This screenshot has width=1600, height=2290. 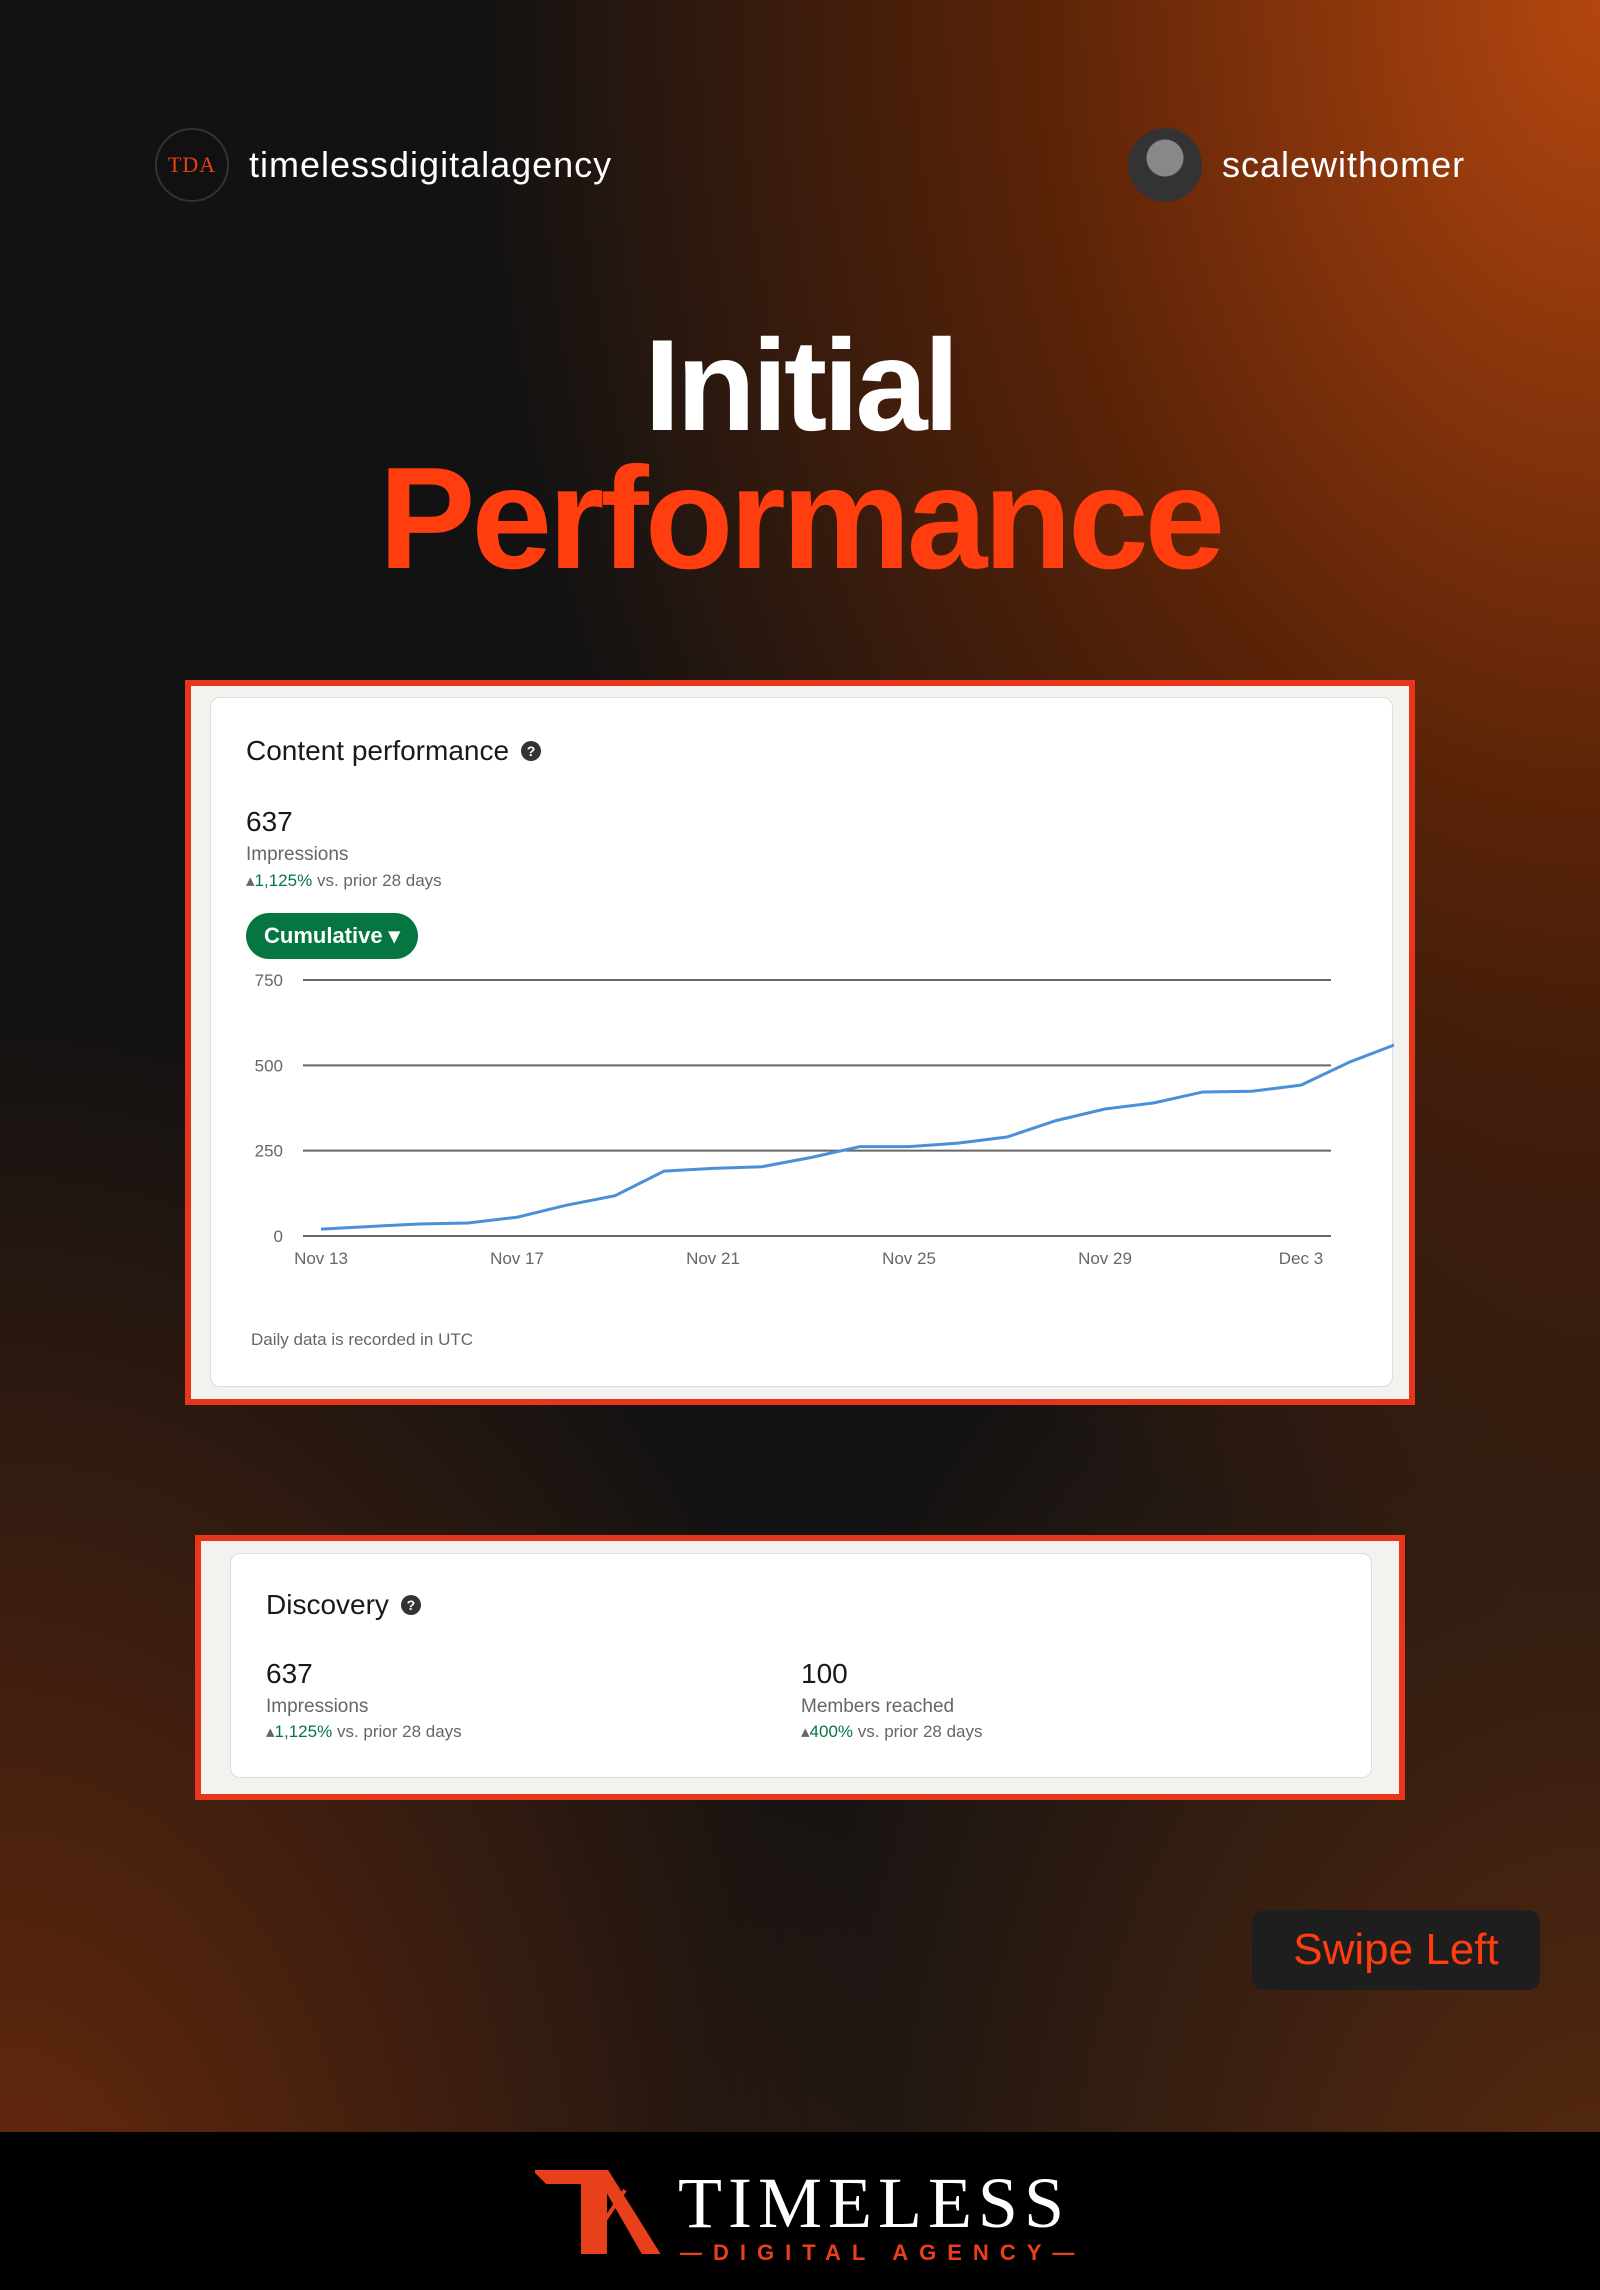 I want to click on agency-avatar: TDA, so click(x=192, y=165).